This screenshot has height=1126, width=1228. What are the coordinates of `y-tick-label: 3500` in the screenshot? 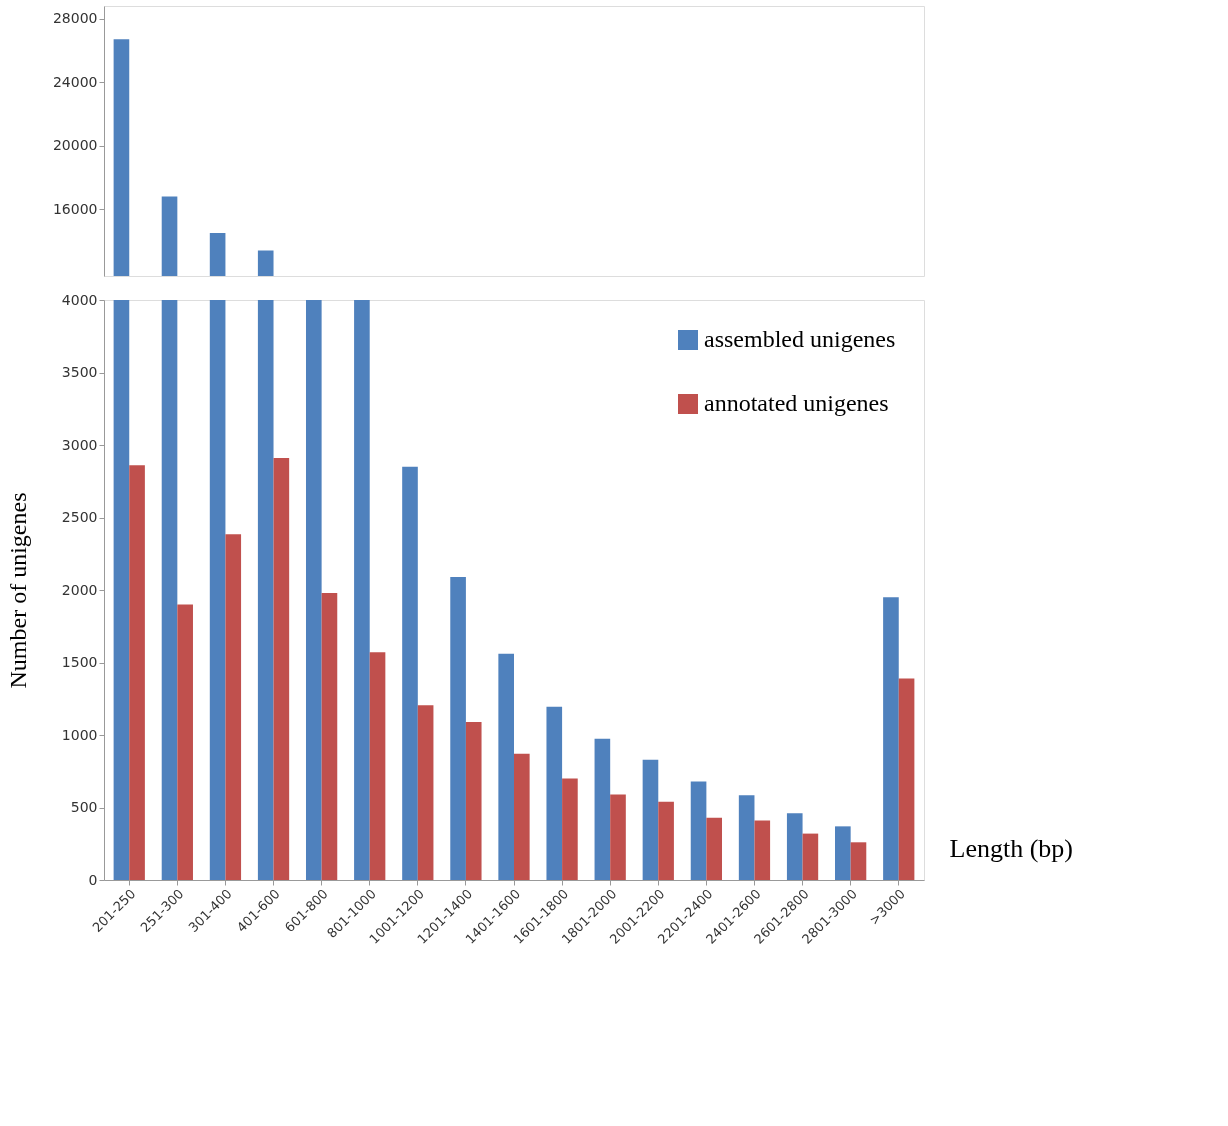 It's located at (79, 372).